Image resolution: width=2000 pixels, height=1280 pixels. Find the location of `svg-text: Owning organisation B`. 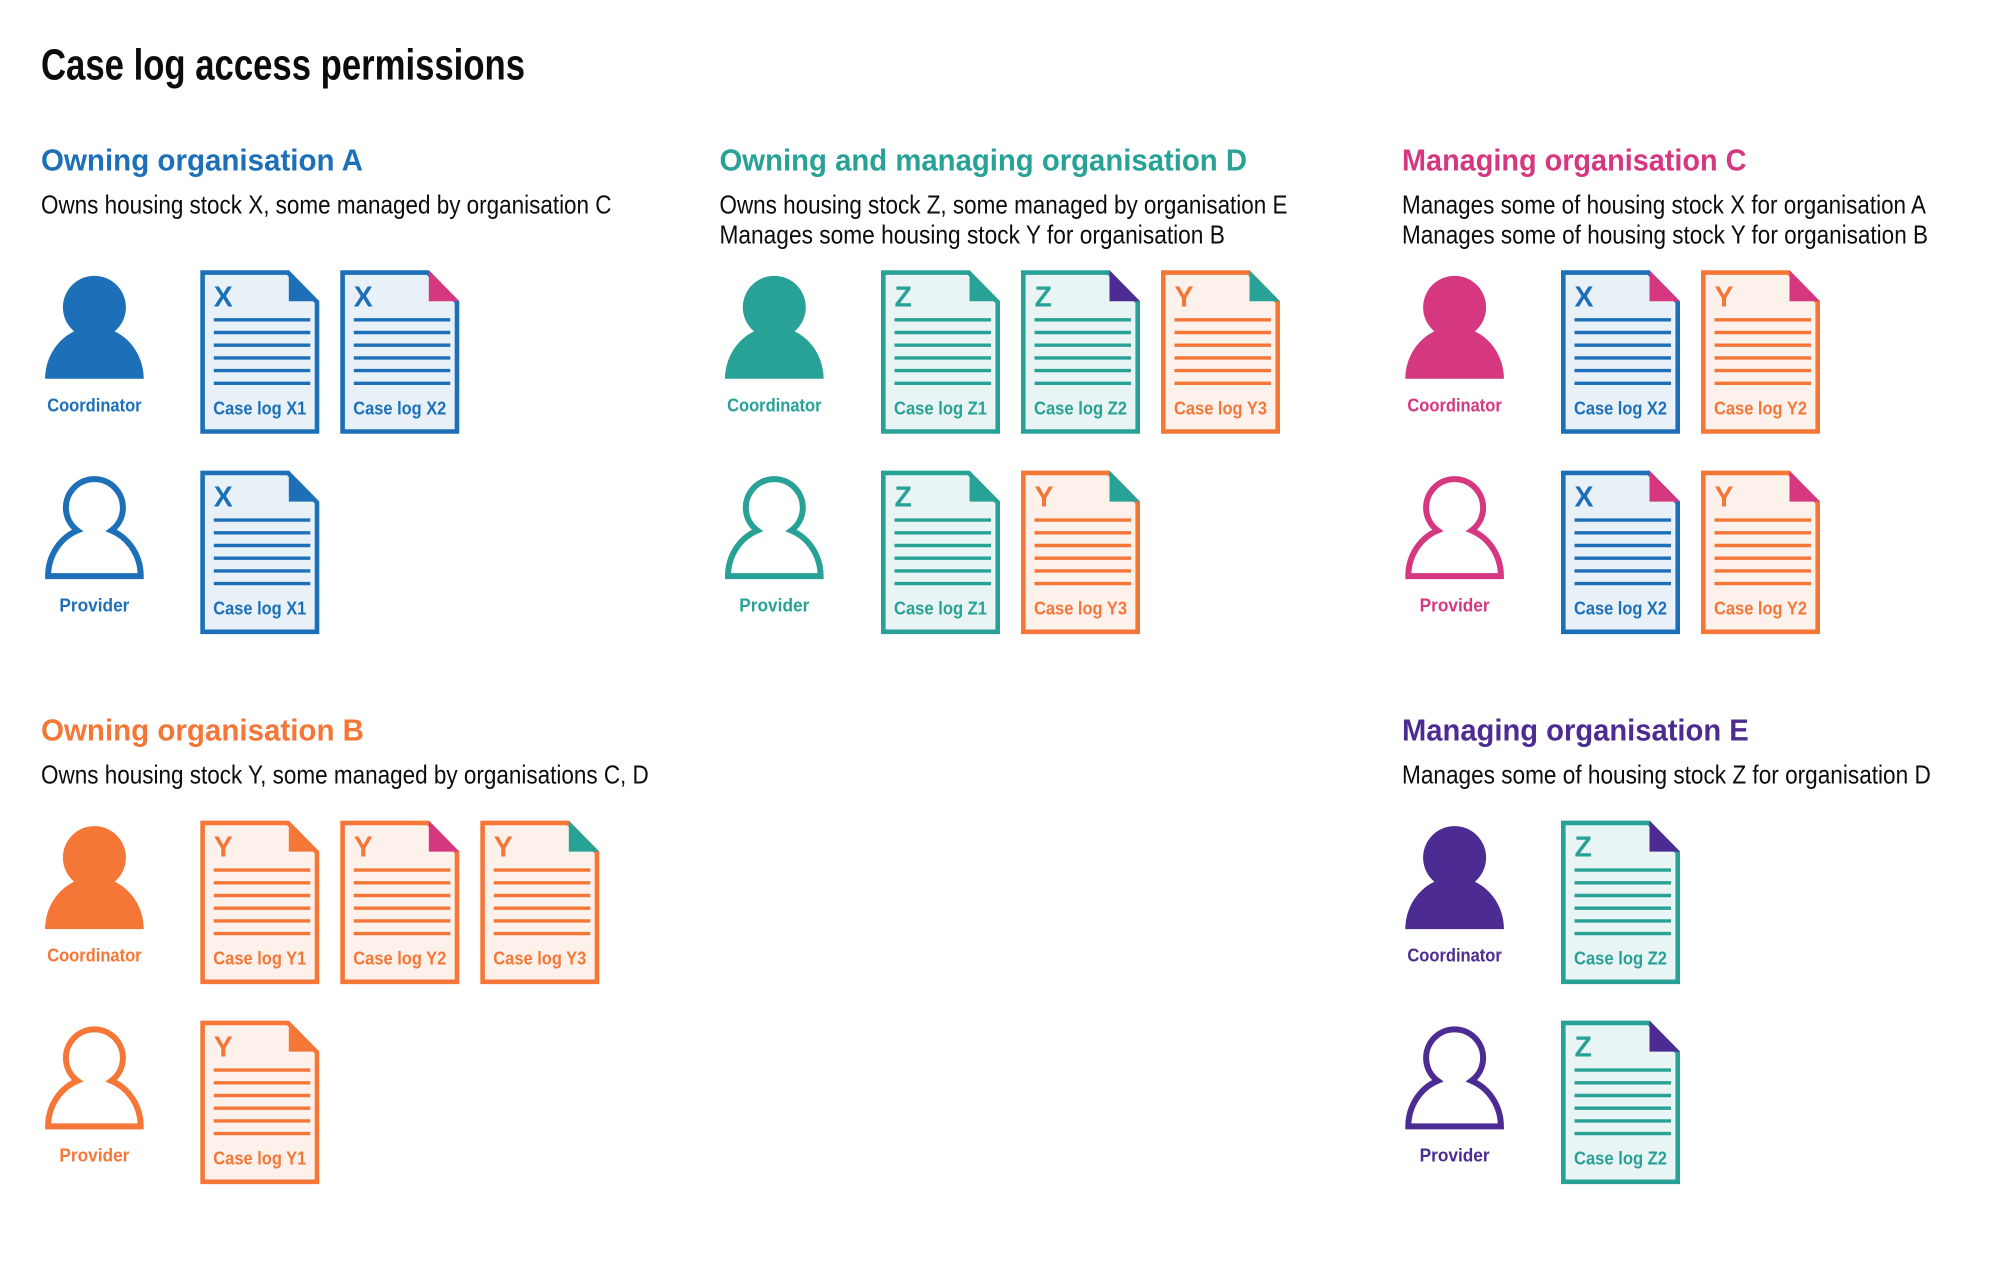

svg-text: Owning organisation B is located at coordinates (202, 729).